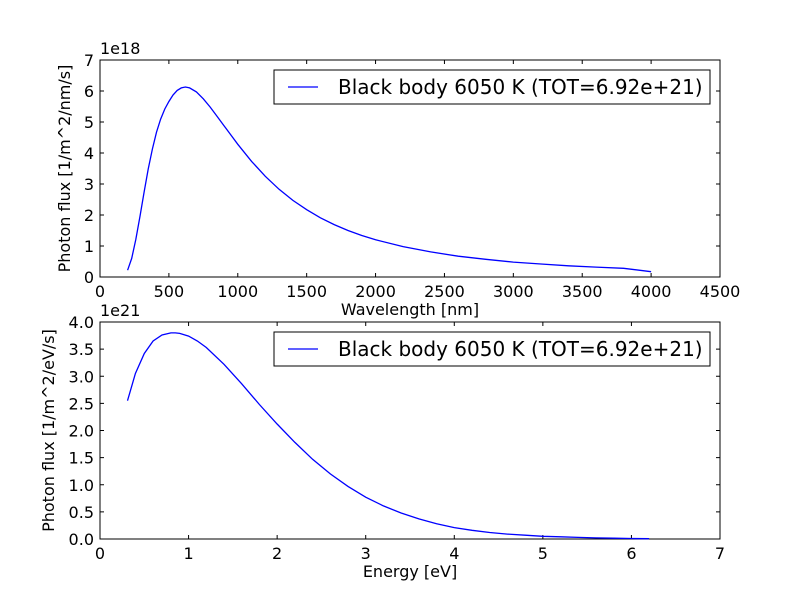 The width and height of the screenshot is (800, 600). I want to click on y-tick-label: 1, so click(89, 246).